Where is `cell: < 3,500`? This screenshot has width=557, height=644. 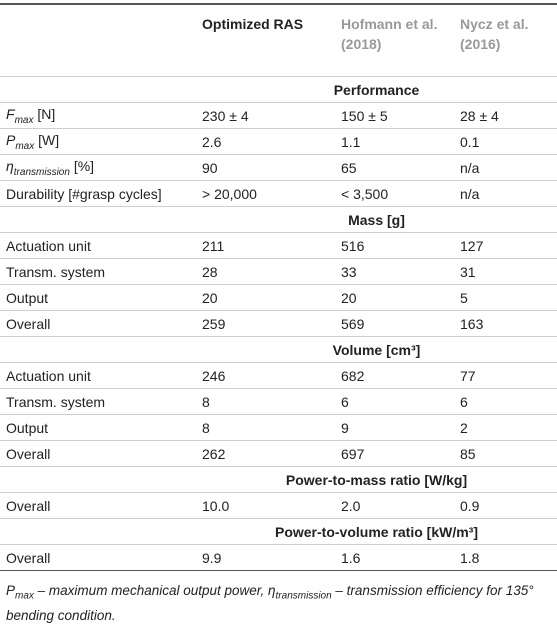 cell: < 3,500 is located at coordinates (394, 193).